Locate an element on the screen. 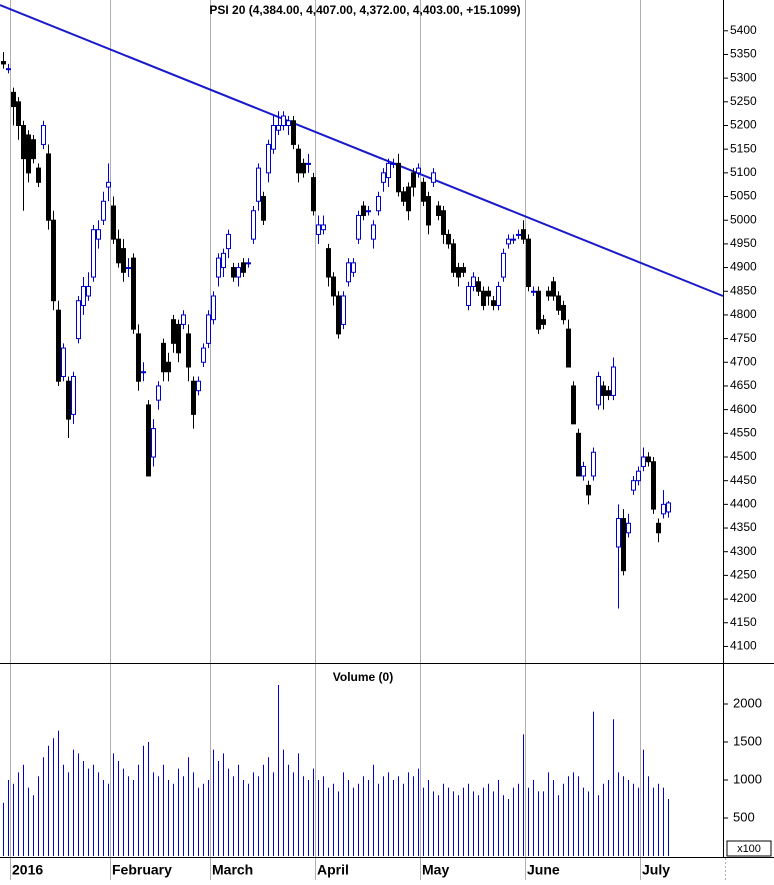 The height and width of the screenshot is (885, 774). y-tick-label: 5350 is located at coordinates (743, 54).